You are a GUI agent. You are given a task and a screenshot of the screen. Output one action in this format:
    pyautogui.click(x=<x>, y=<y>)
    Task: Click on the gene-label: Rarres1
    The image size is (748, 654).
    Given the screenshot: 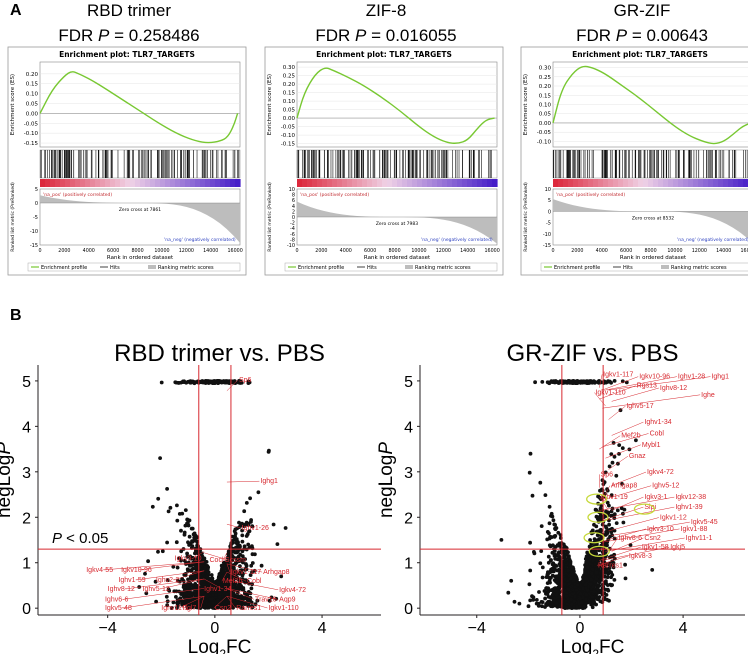 What is the action you would take?
    pyautogui.click(x=248, y=608)
    